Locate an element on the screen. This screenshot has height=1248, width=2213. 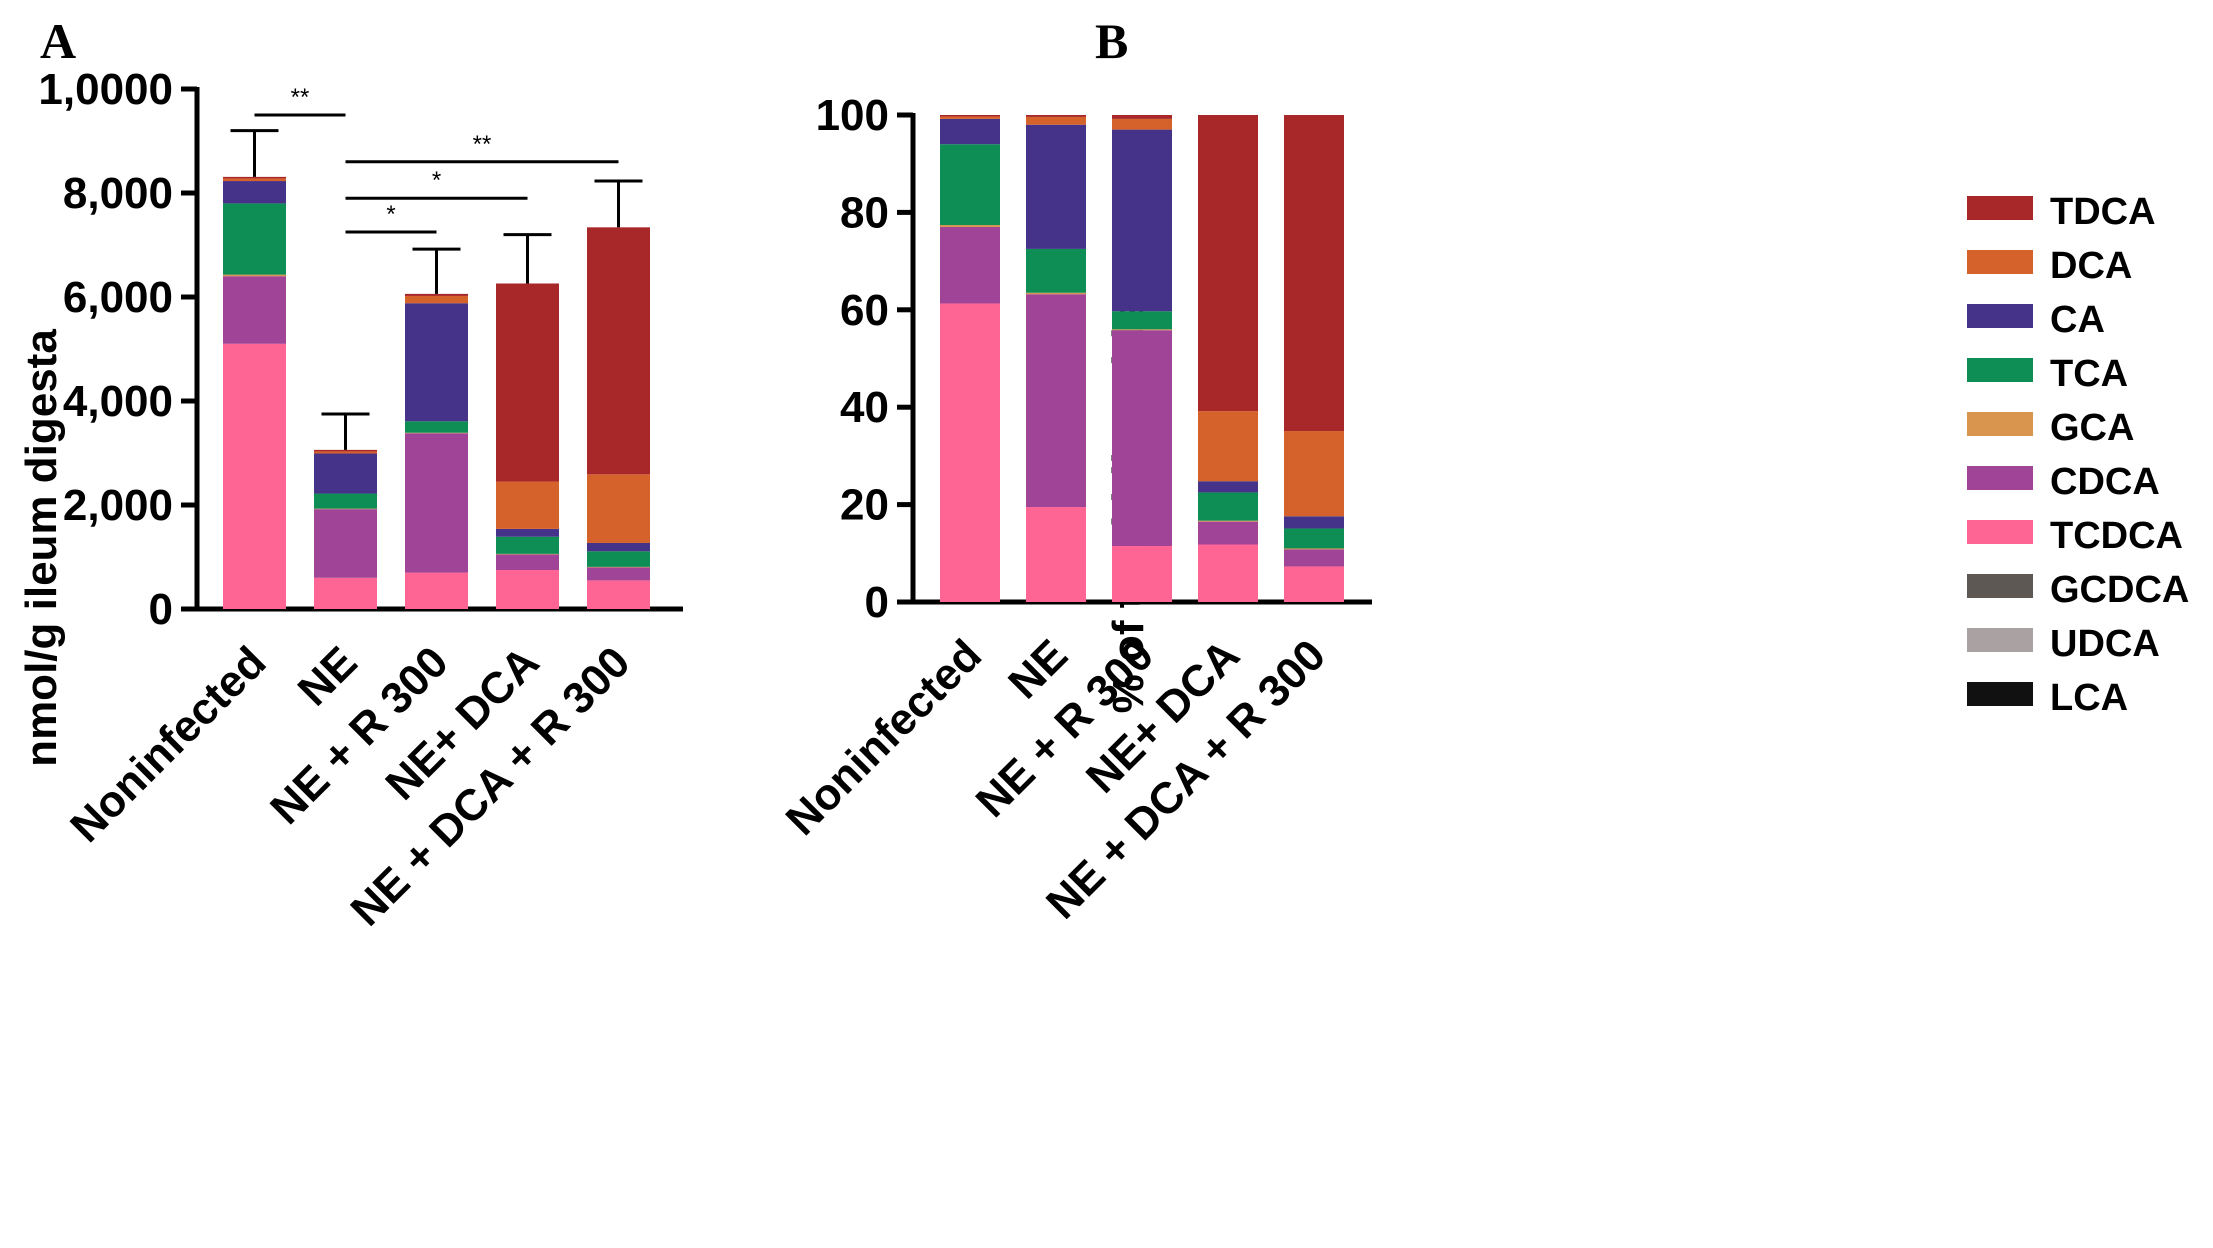
y-tick-label: 40 is located at coordinates (864, 407).